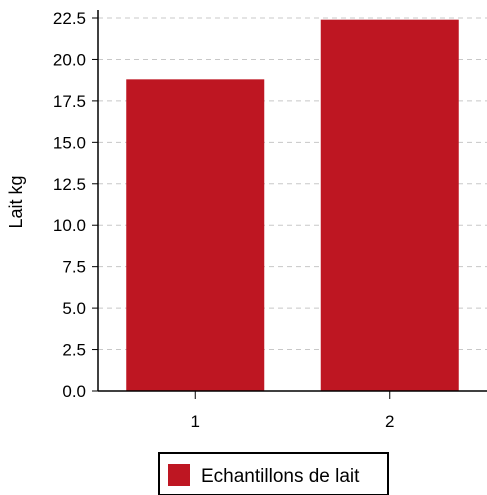 This screenshot has height=495, width=487. I want to click on y-tick-labels: 0.0 2.5 5.0 7.5 10.0 12.5 15.0 17.5 20.0 22.5, so click(69, 205).